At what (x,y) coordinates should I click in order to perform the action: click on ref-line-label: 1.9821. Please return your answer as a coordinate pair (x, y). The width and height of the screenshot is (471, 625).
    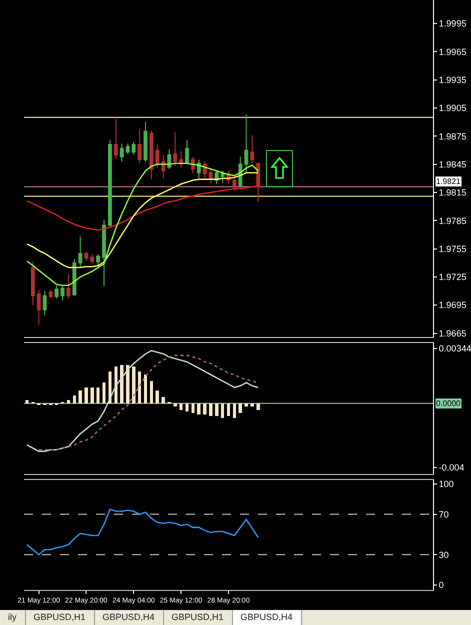
    Looking at the image, I should click on (449, 181).